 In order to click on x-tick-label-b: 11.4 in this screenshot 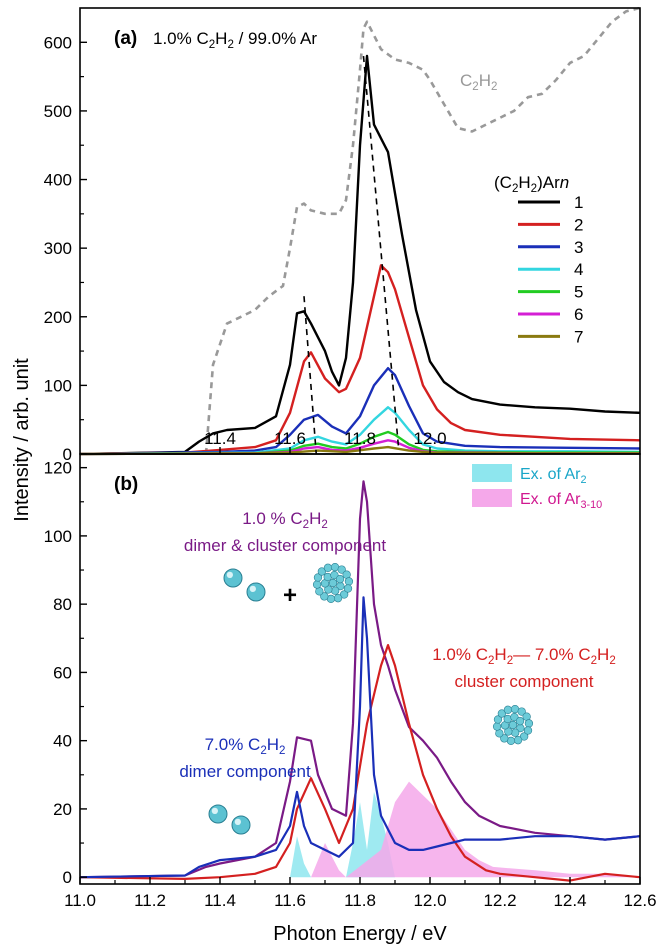, I will do `click(220, 900)`.